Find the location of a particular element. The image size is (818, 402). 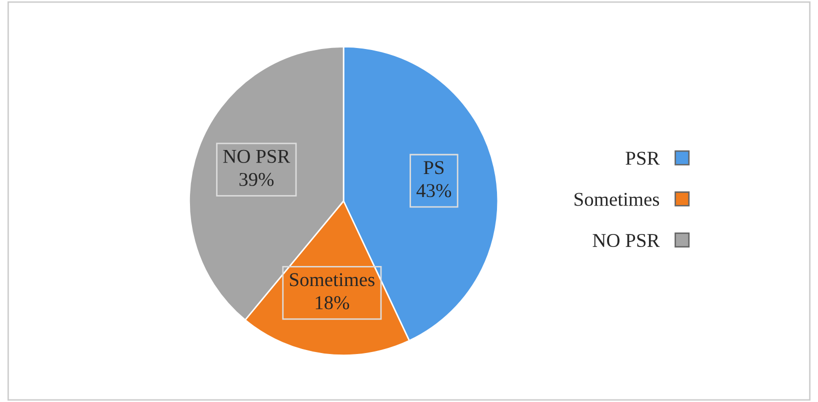

legend-label: Sometimes is located at coordinates (617, 199).